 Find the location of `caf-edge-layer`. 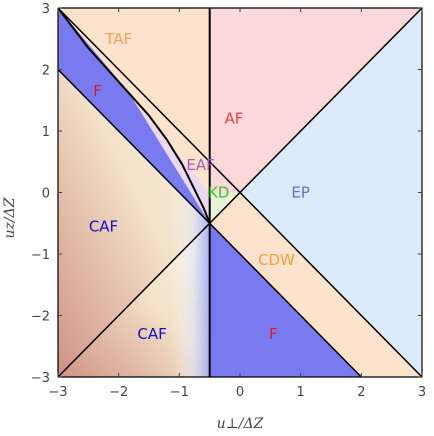

caf-edge-layer is located at coordinates (190, 280).